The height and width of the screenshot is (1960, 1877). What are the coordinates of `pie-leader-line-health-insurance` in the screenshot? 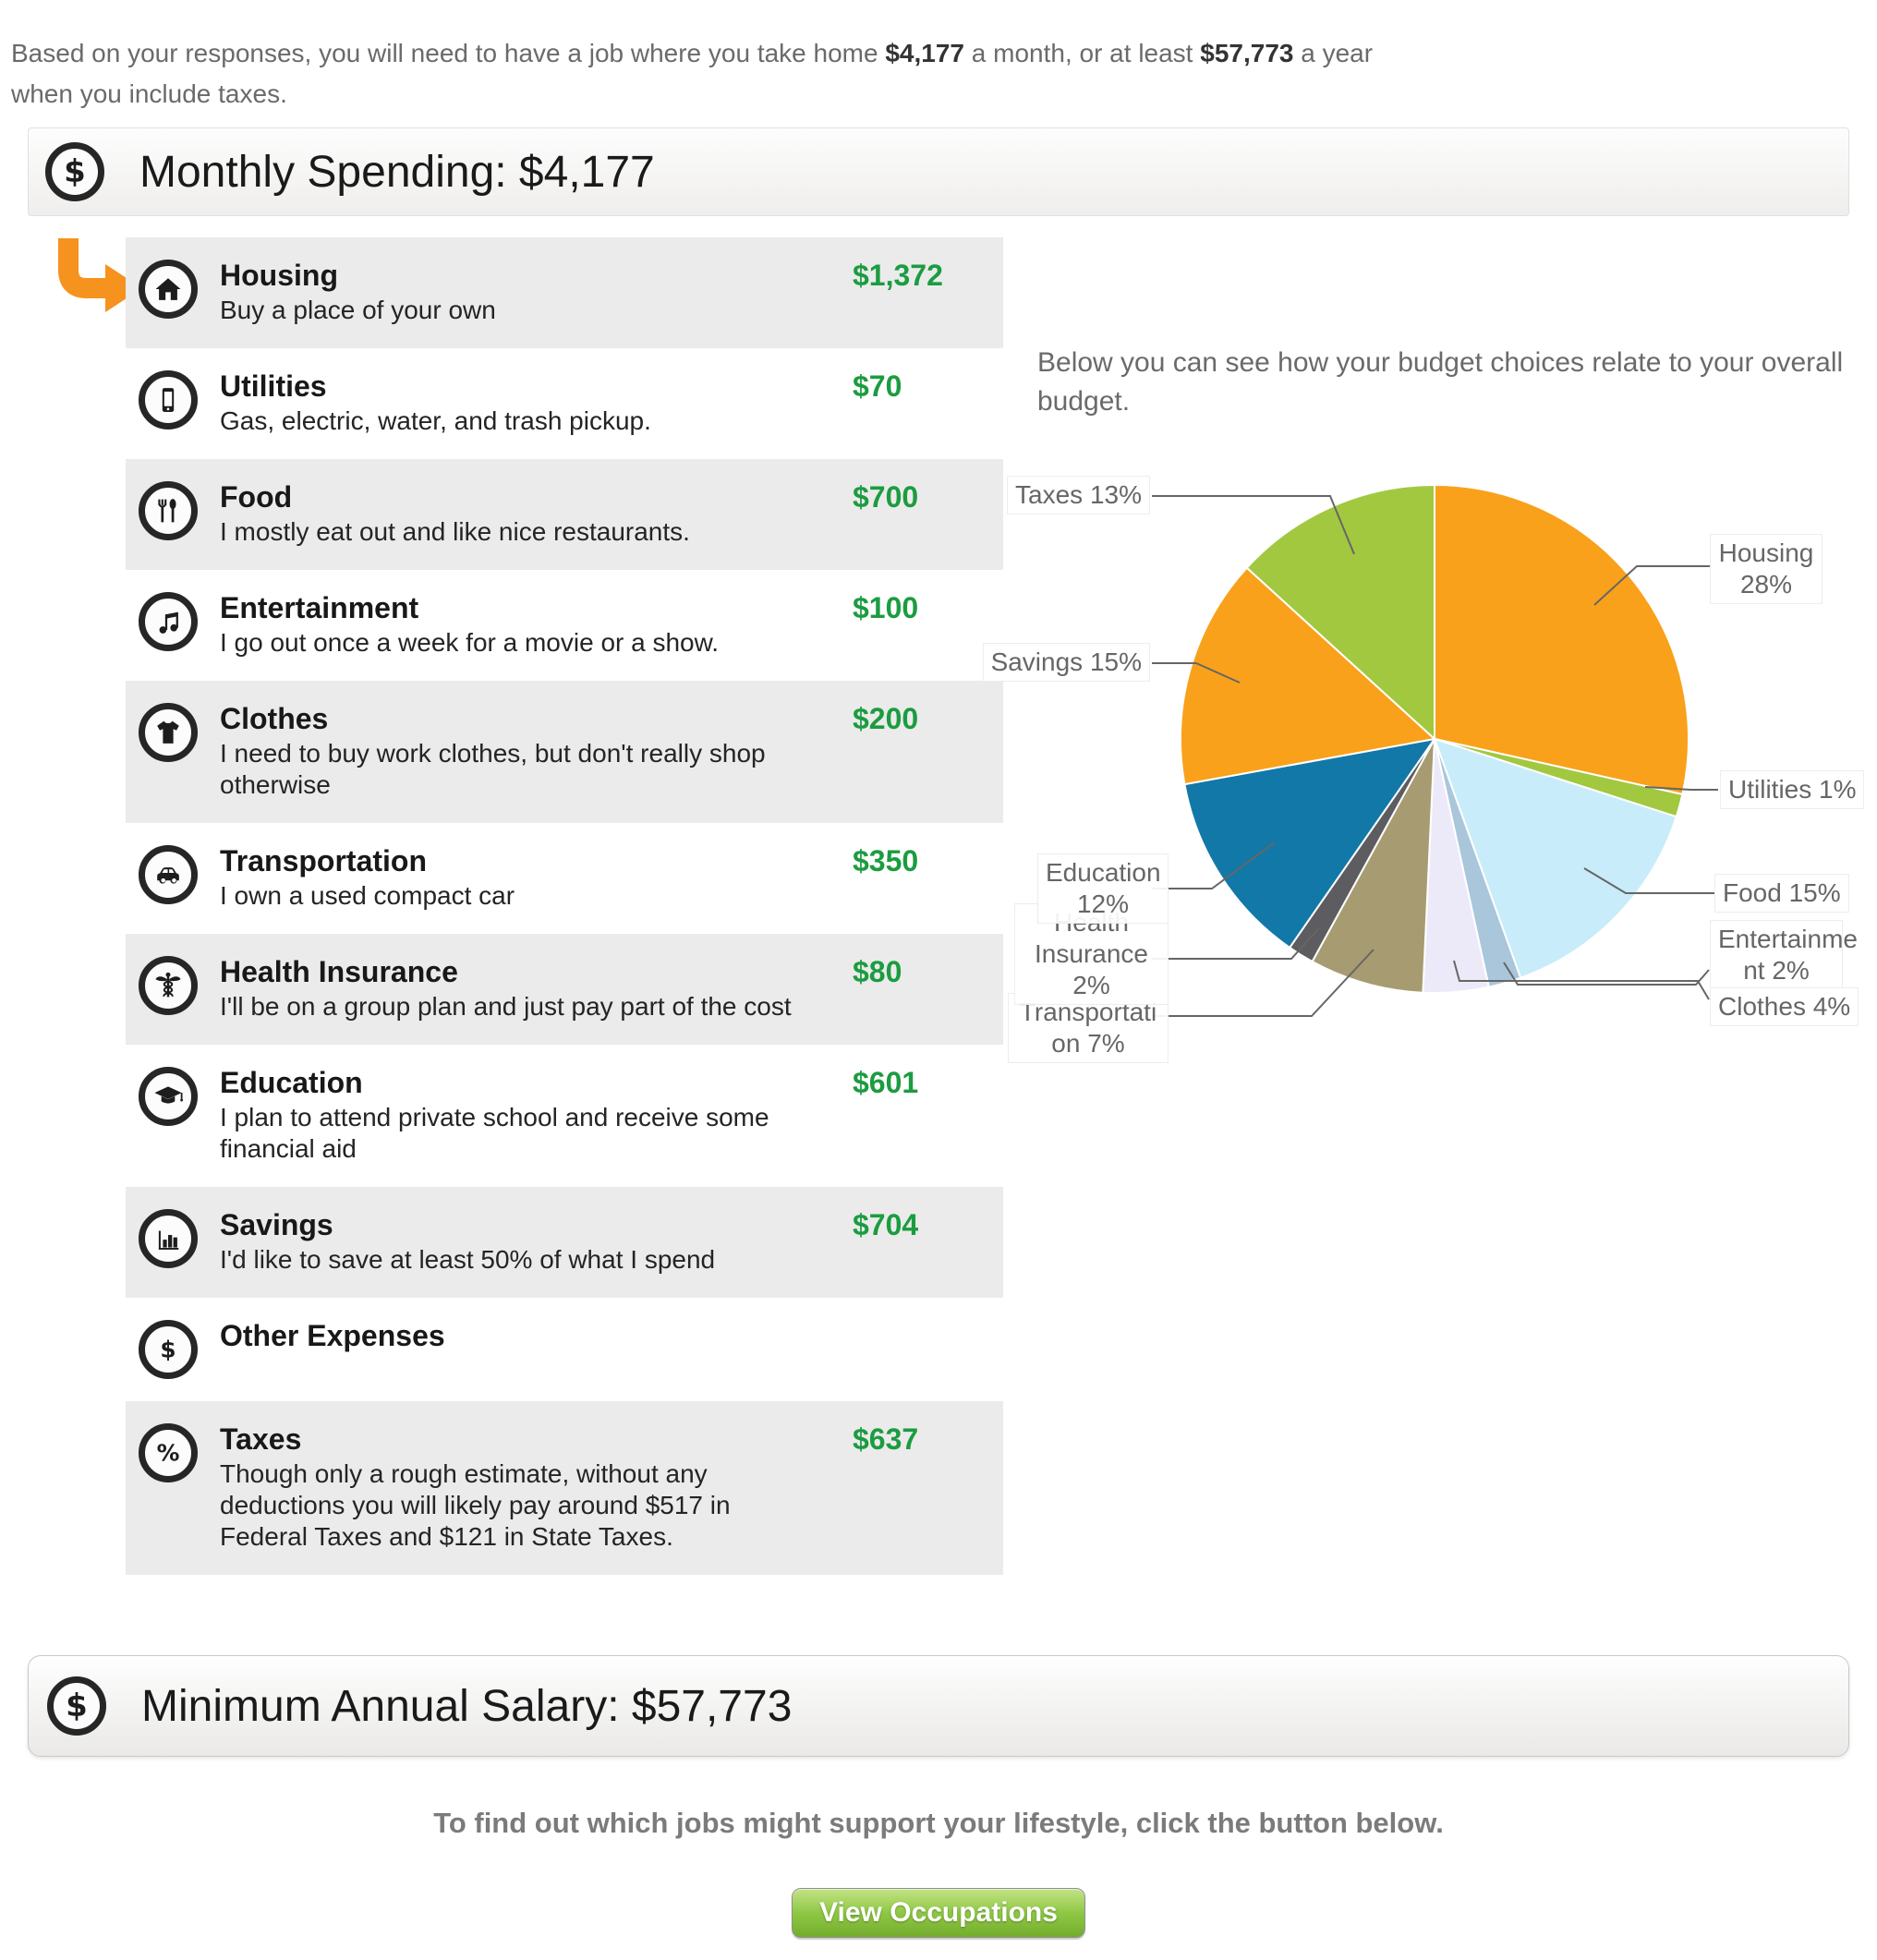 It's located at (1236, 943).